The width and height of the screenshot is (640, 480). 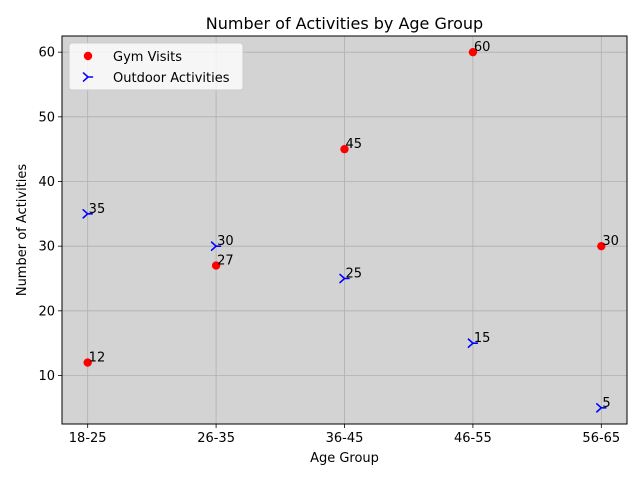 What do you see at coordinates (216, 438) in the screenshot?
I see `x-tick-label: 26-35` at bounding box center [216, 438].